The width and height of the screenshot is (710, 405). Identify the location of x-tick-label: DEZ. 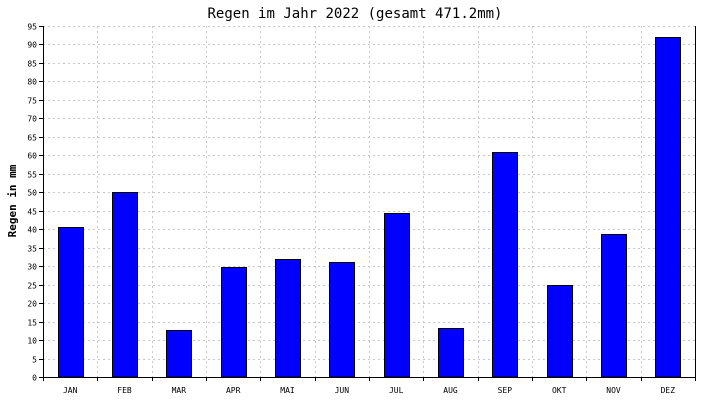
(668, 390).